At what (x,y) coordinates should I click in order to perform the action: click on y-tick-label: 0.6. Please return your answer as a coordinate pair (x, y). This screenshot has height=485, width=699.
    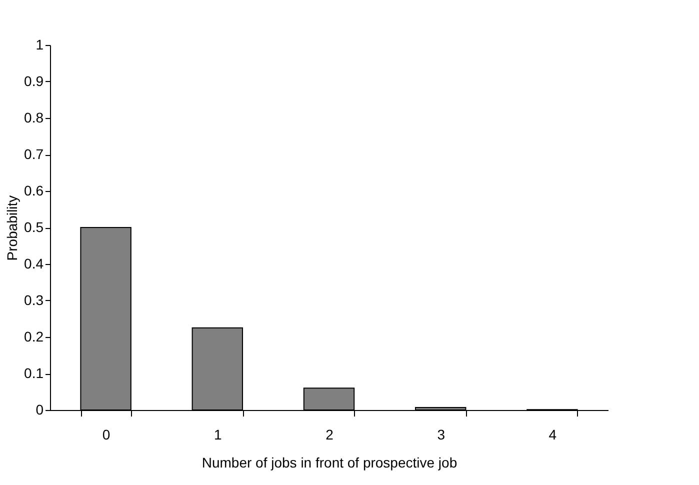
    Looking at the image, I should click on (34, 190).